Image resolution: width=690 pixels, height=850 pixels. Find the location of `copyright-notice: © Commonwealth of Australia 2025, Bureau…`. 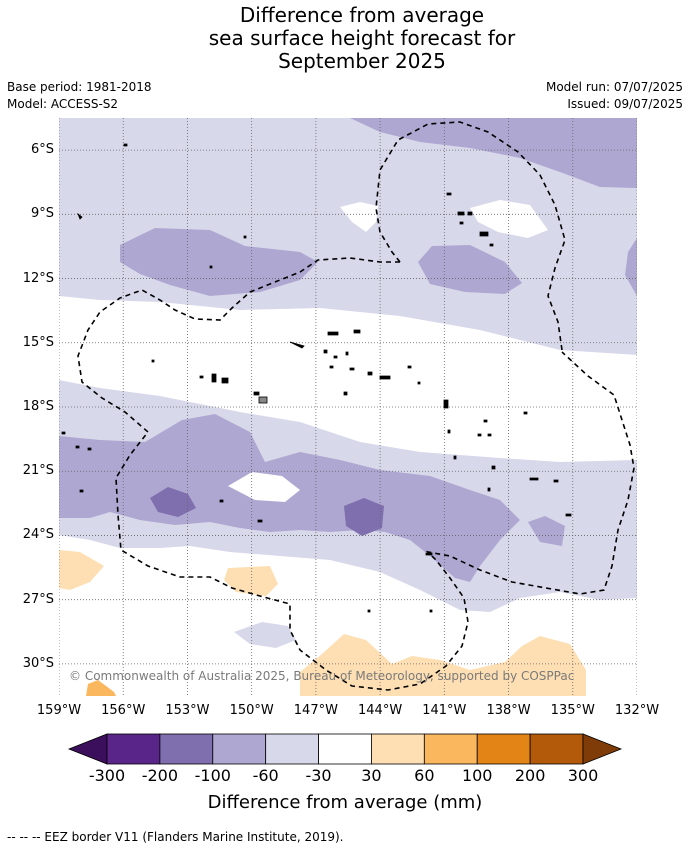

copyright-notice: © Commonwealth of Australia 2025, Bureau… is located at coordinates (322, 676).